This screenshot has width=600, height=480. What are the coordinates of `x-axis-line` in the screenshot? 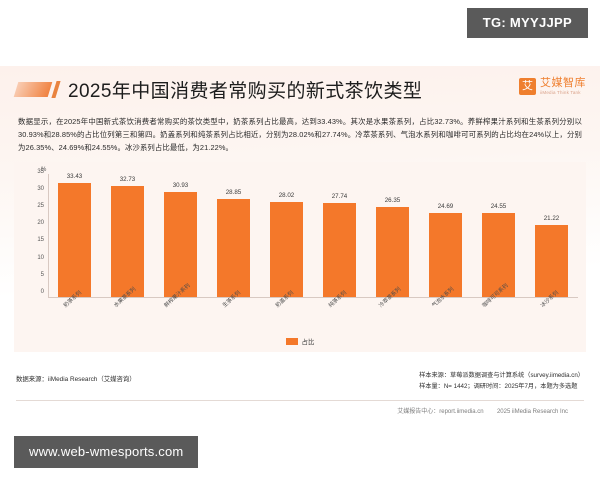 It's located at (313, 297).